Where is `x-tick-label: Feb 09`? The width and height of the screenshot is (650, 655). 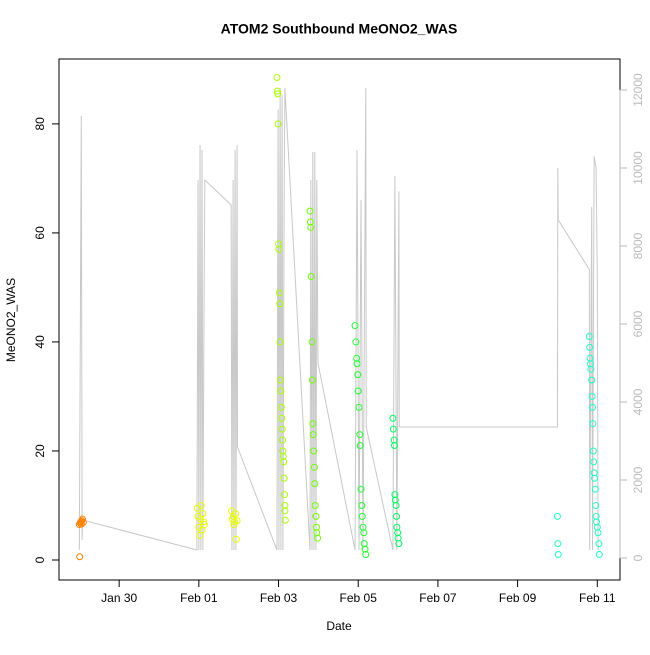
x-tick-label: Feb 09 is located at coordinates (518, 598).